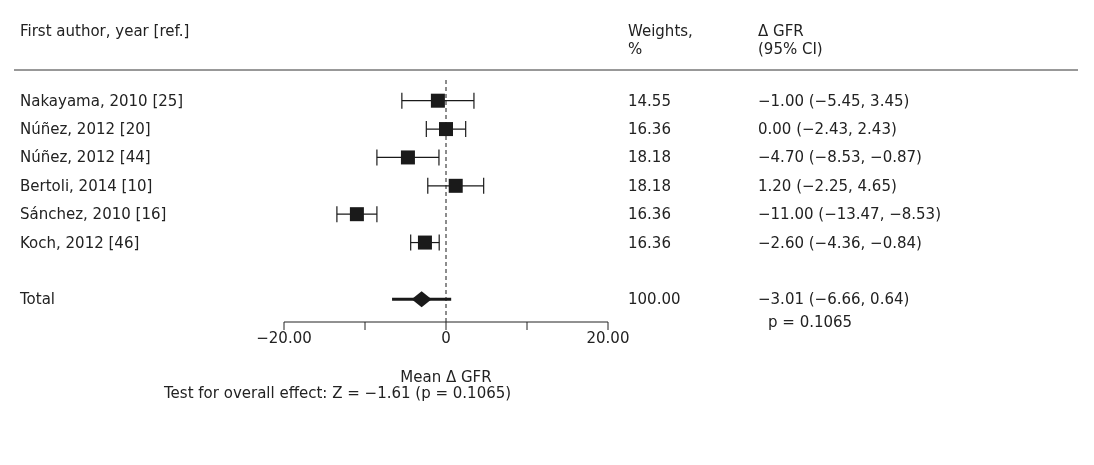 This screenshot has width=1094, height=465. I want to click on text: −2.60 (−4.36, −0.84), so click(840, 242).